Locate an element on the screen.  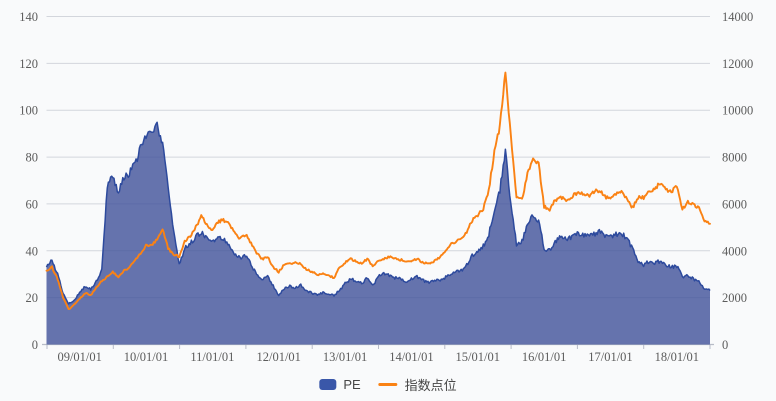
y-axis-tick-label-right: 14000 is located at coordinates (737, 17).